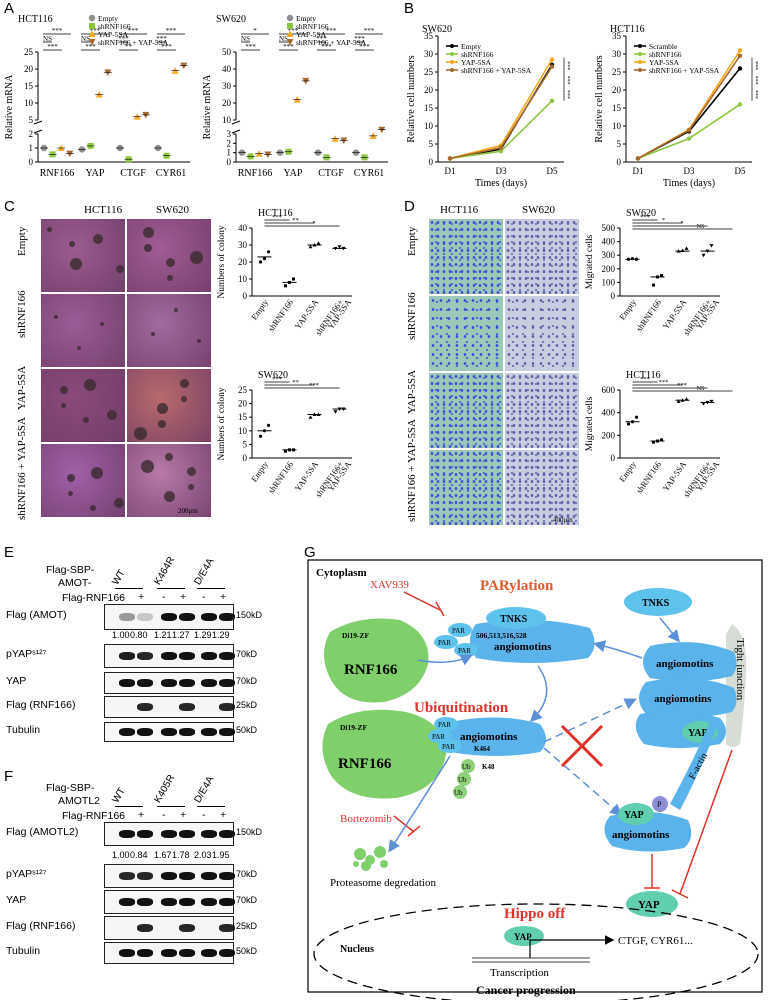 This screenshot has width=768, height=1000. Describe the element at coordinates (628, 309) in the screenshot. I see `panel-d-top-category-label: Empty` at that location.